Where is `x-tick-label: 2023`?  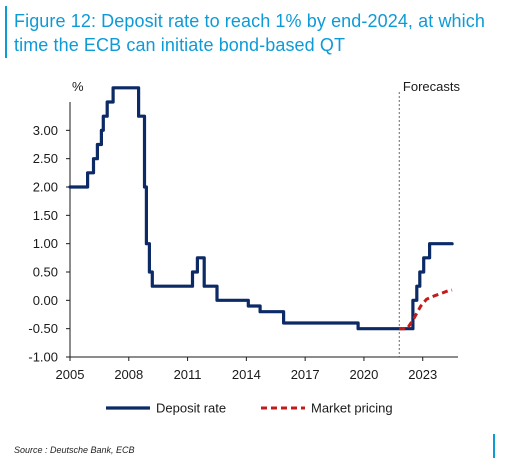 x-tick-label: 2023 is located at coordinates (422, 374).